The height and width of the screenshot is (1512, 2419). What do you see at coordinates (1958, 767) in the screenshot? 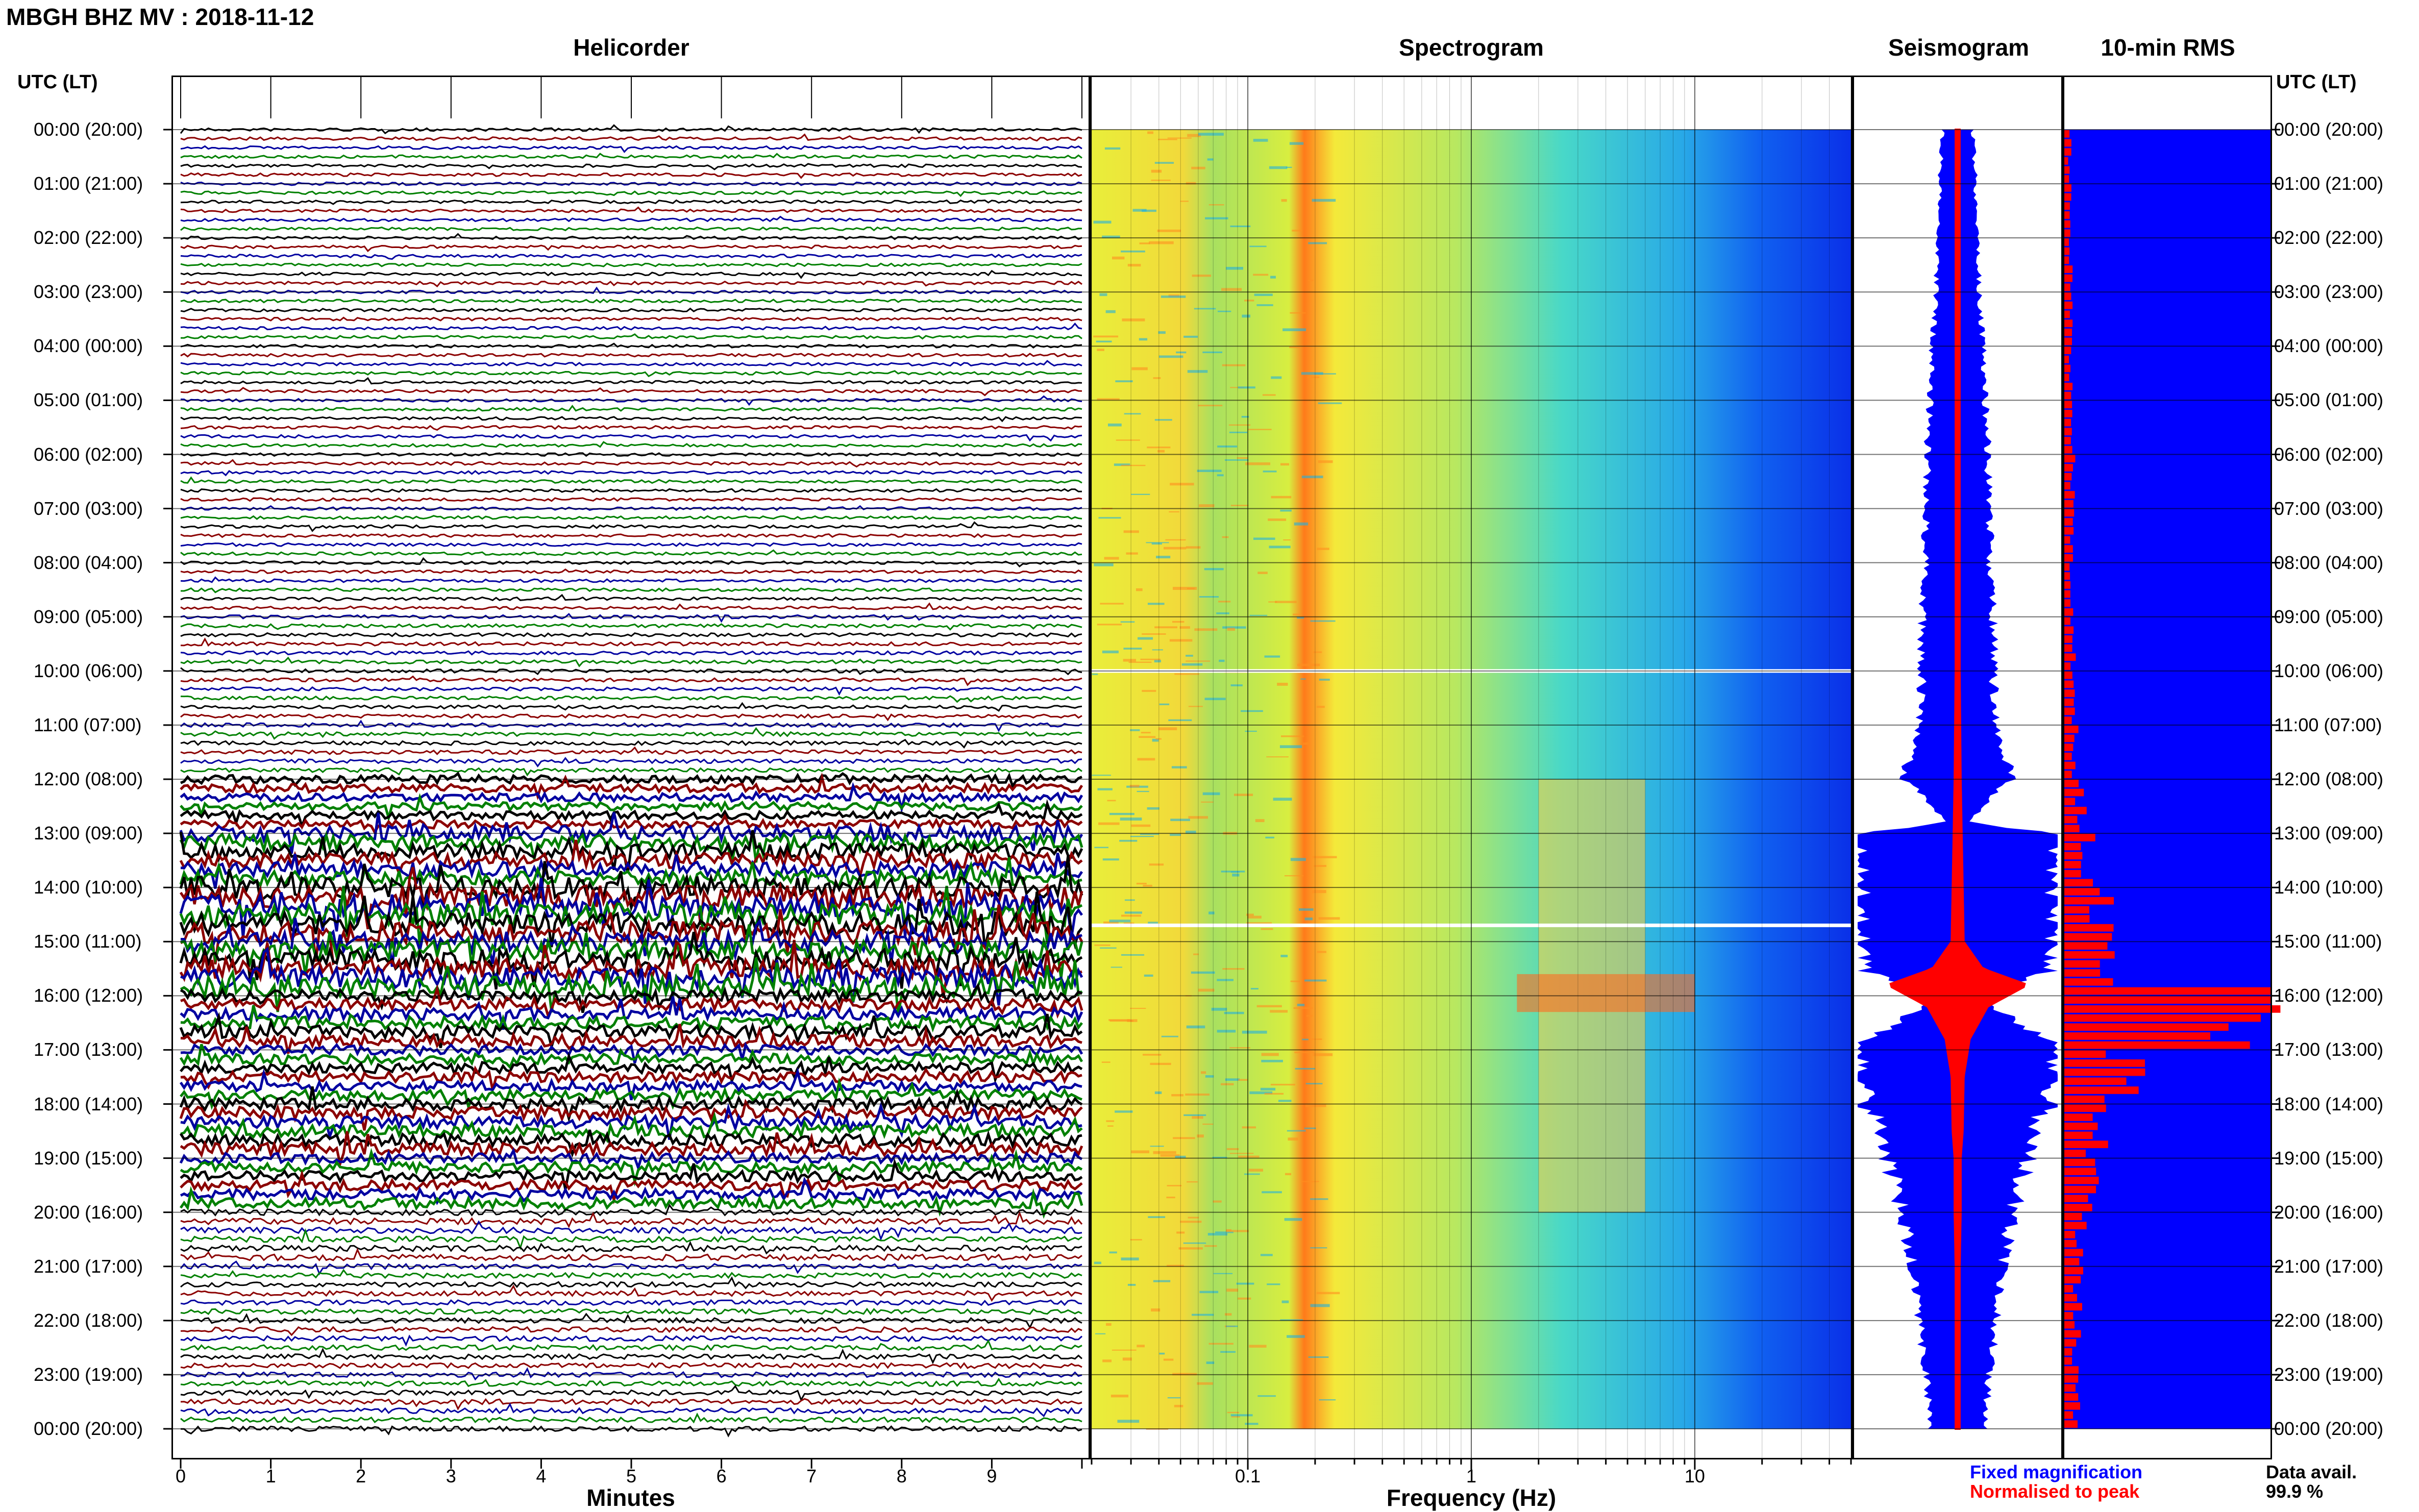
I see `seismogram-panel` at bounding box center [1958, 767].